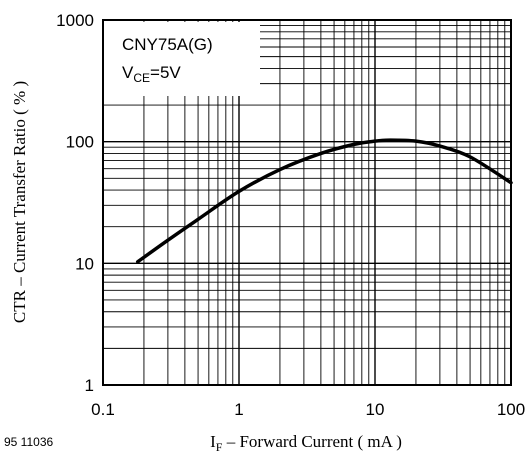  I want to click on y-axis-title: CTR – Current Transfer Ratio ( % ), so click(19, 202).